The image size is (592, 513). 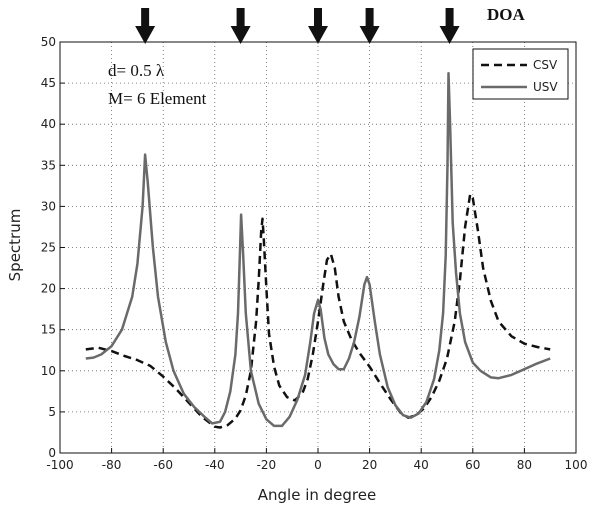 What do you see at coordinates (48, 330) in the screenshot?
I see `y-tick-label: 15` at bounding box center [48, 330].